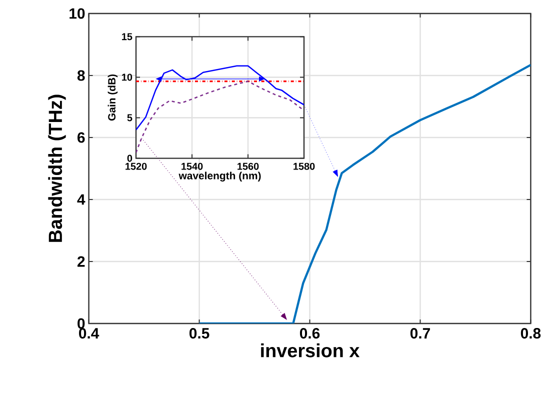  I want to click on y-tick-label: 8, so click(81, 75).